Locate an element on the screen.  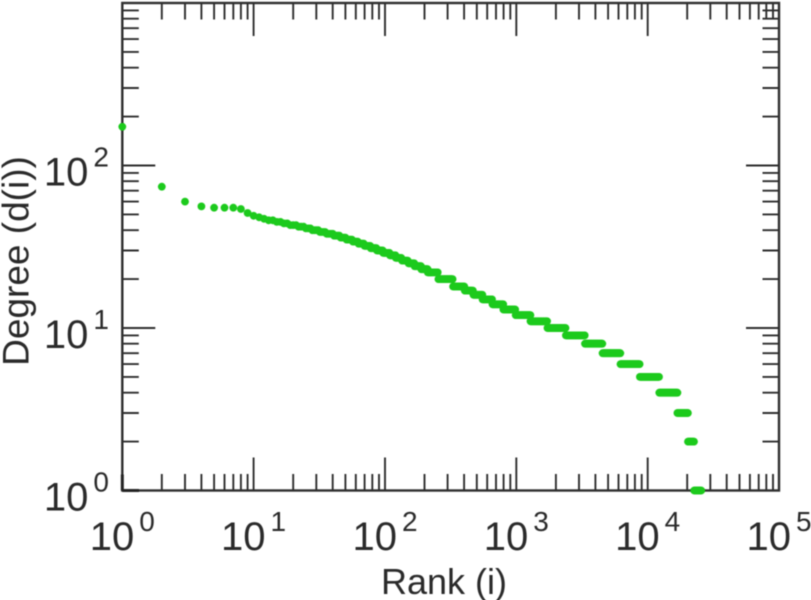
svg-text:105: 10 5 is located at coordinates (778, 532).